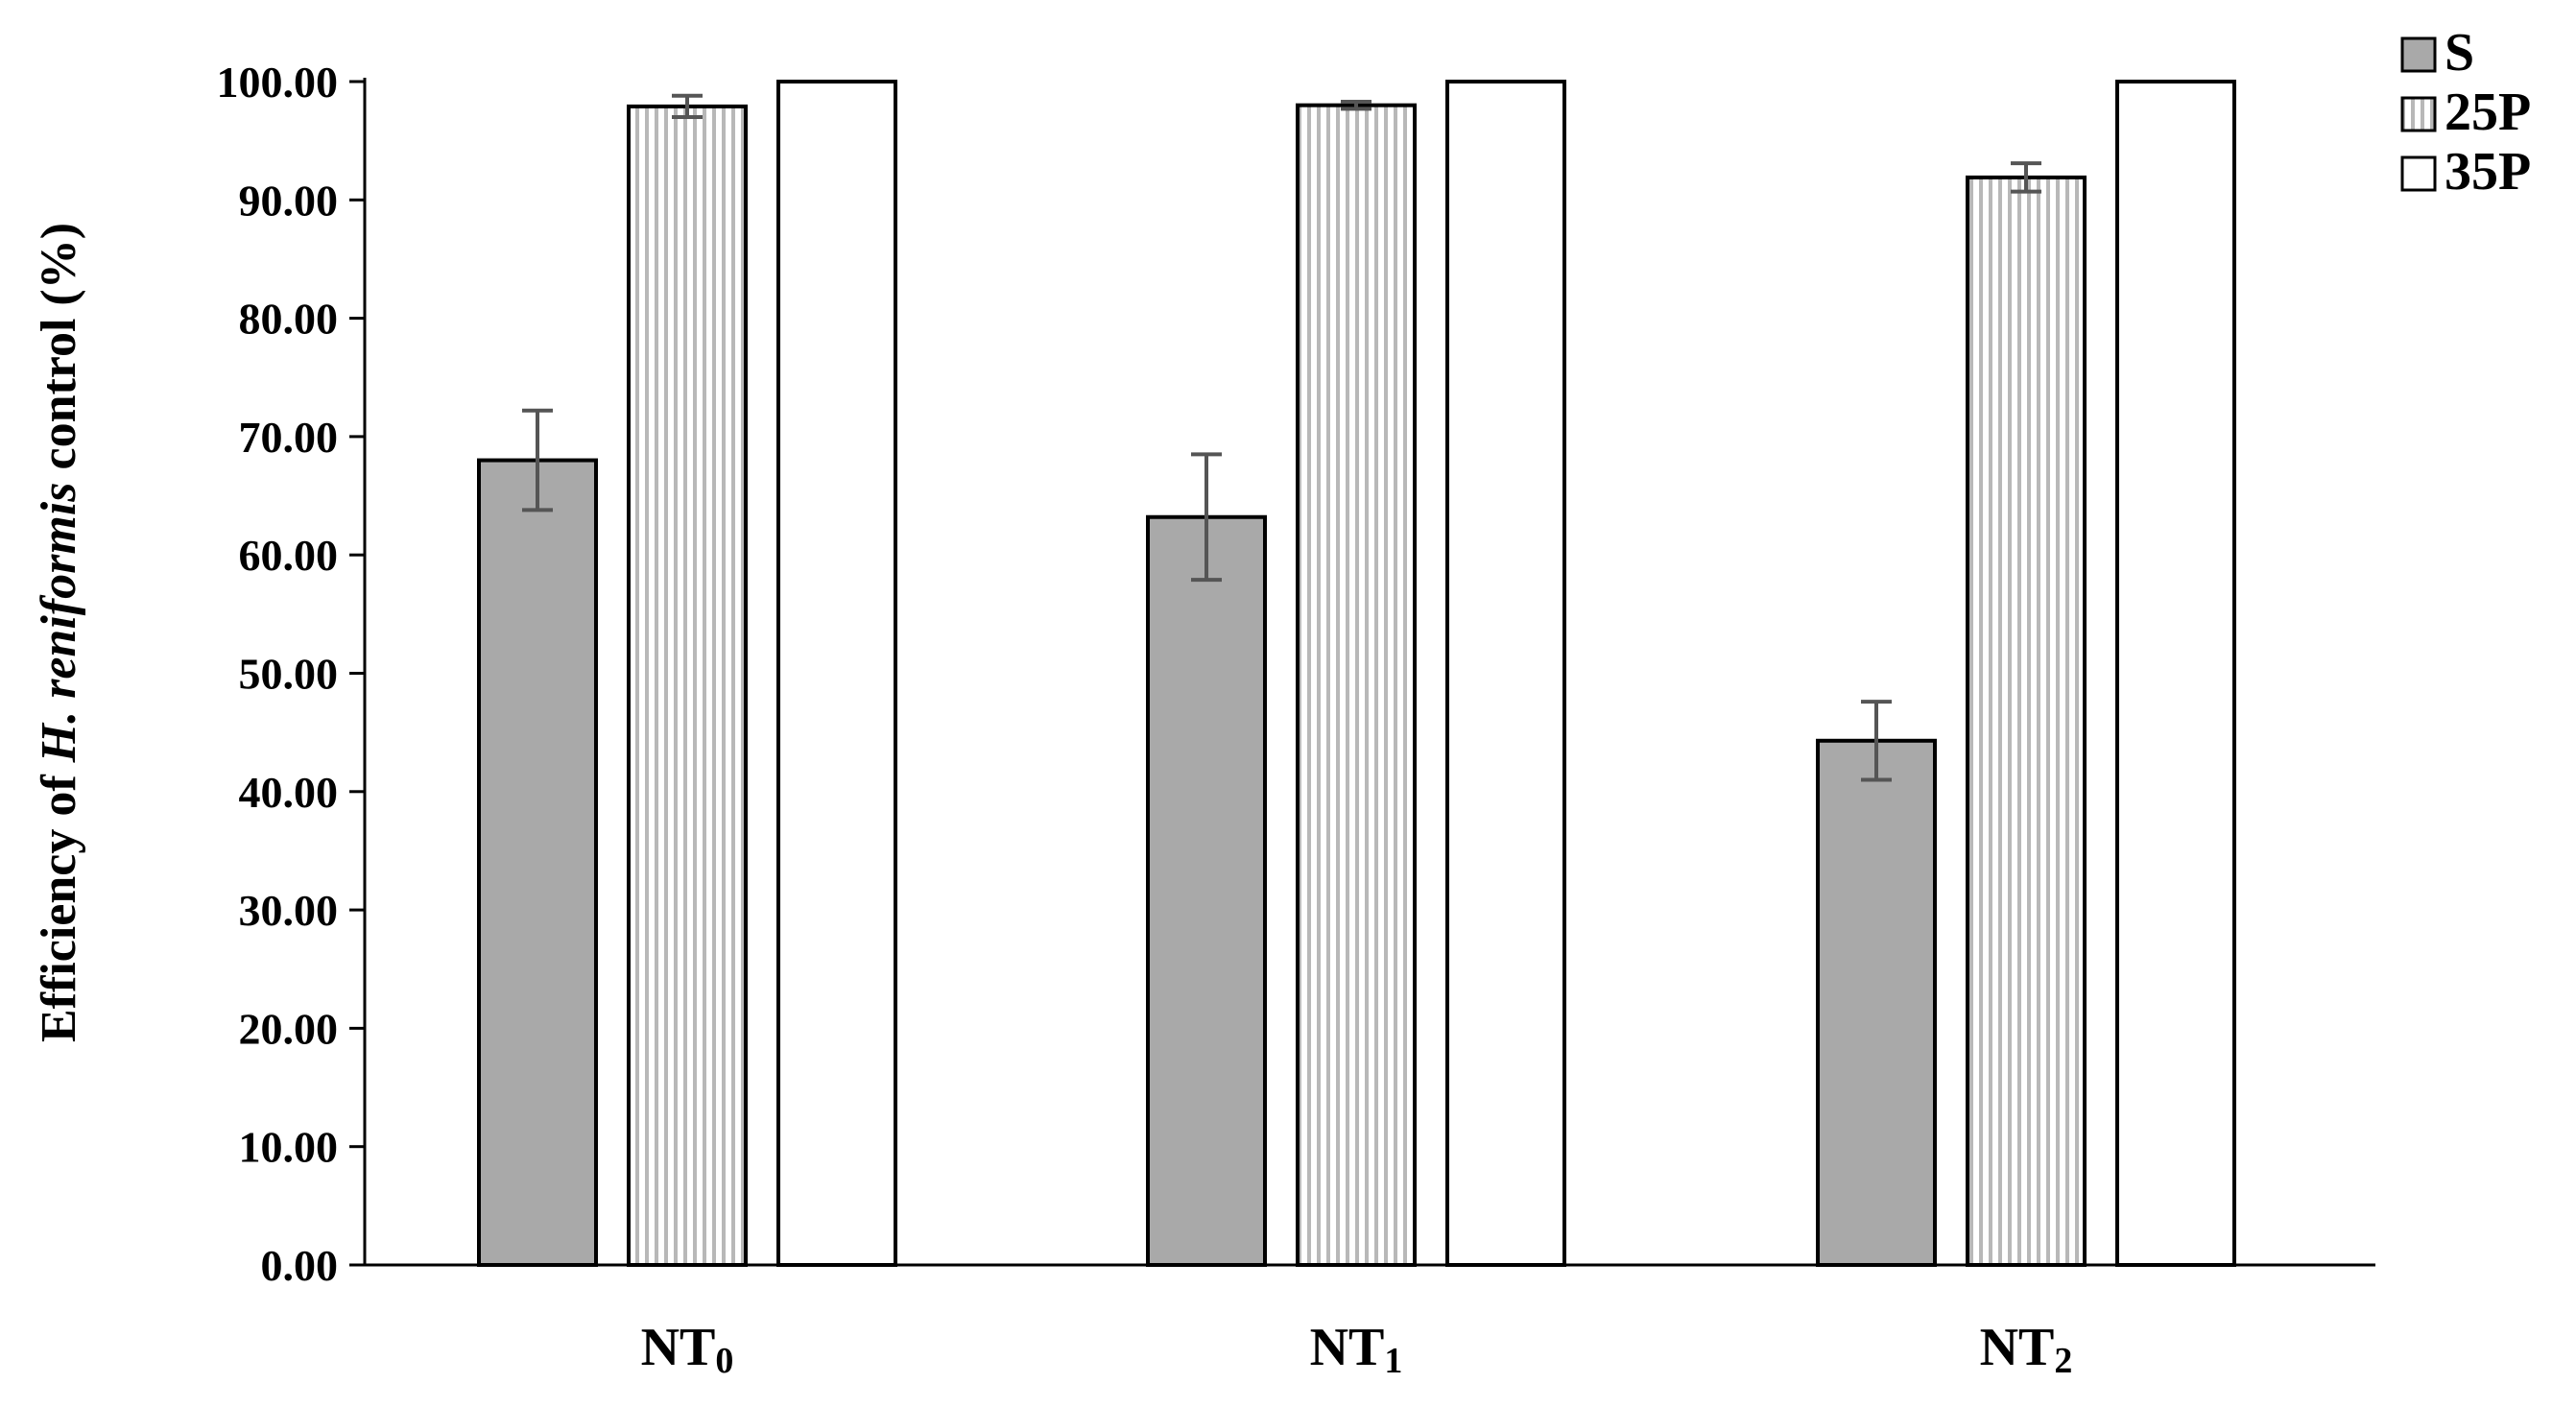  What do you see at coordinates (2488, 112) in the screenshot?
I see `legend-label-25p: 25P` at bounding box center [2488, 112].